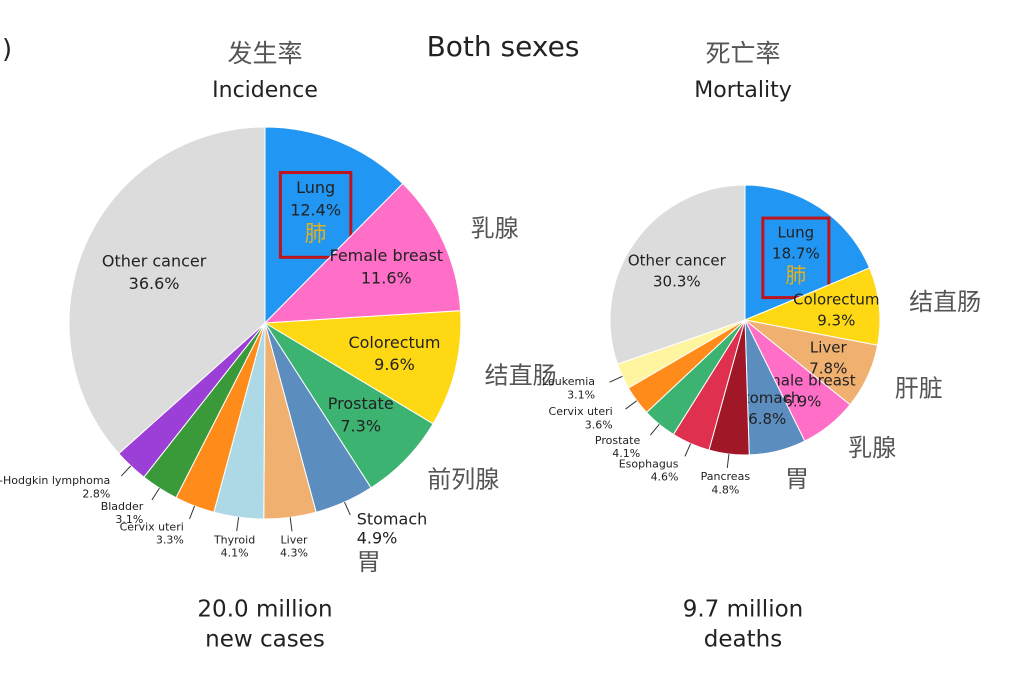  Describe the element at coordinates (828, 369) in the screenshot. I see `value-label: 7.8%` at that location.